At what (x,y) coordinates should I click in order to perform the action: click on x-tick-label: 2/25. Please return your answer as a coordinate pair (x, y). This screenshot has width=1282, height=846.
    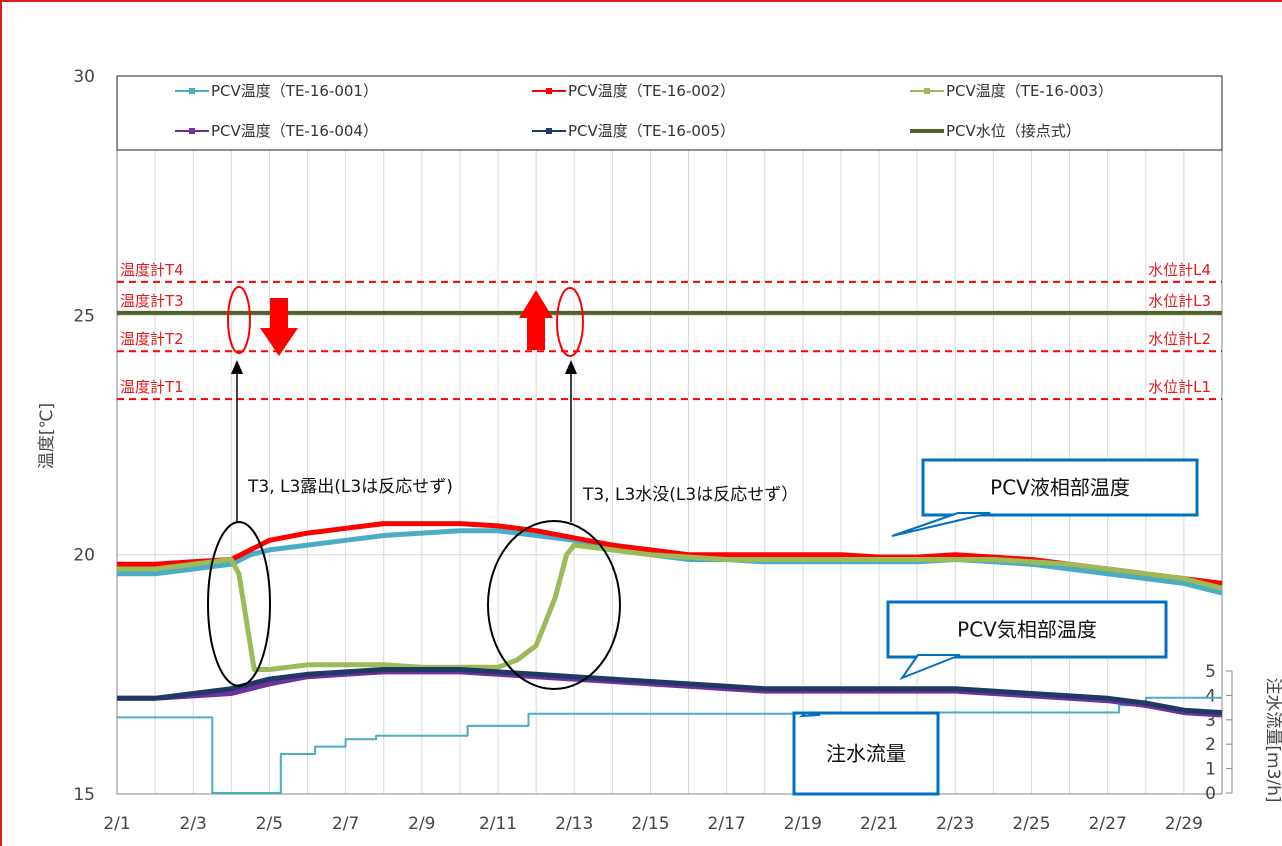
    Looking at the image, I should click on (1031, 824).